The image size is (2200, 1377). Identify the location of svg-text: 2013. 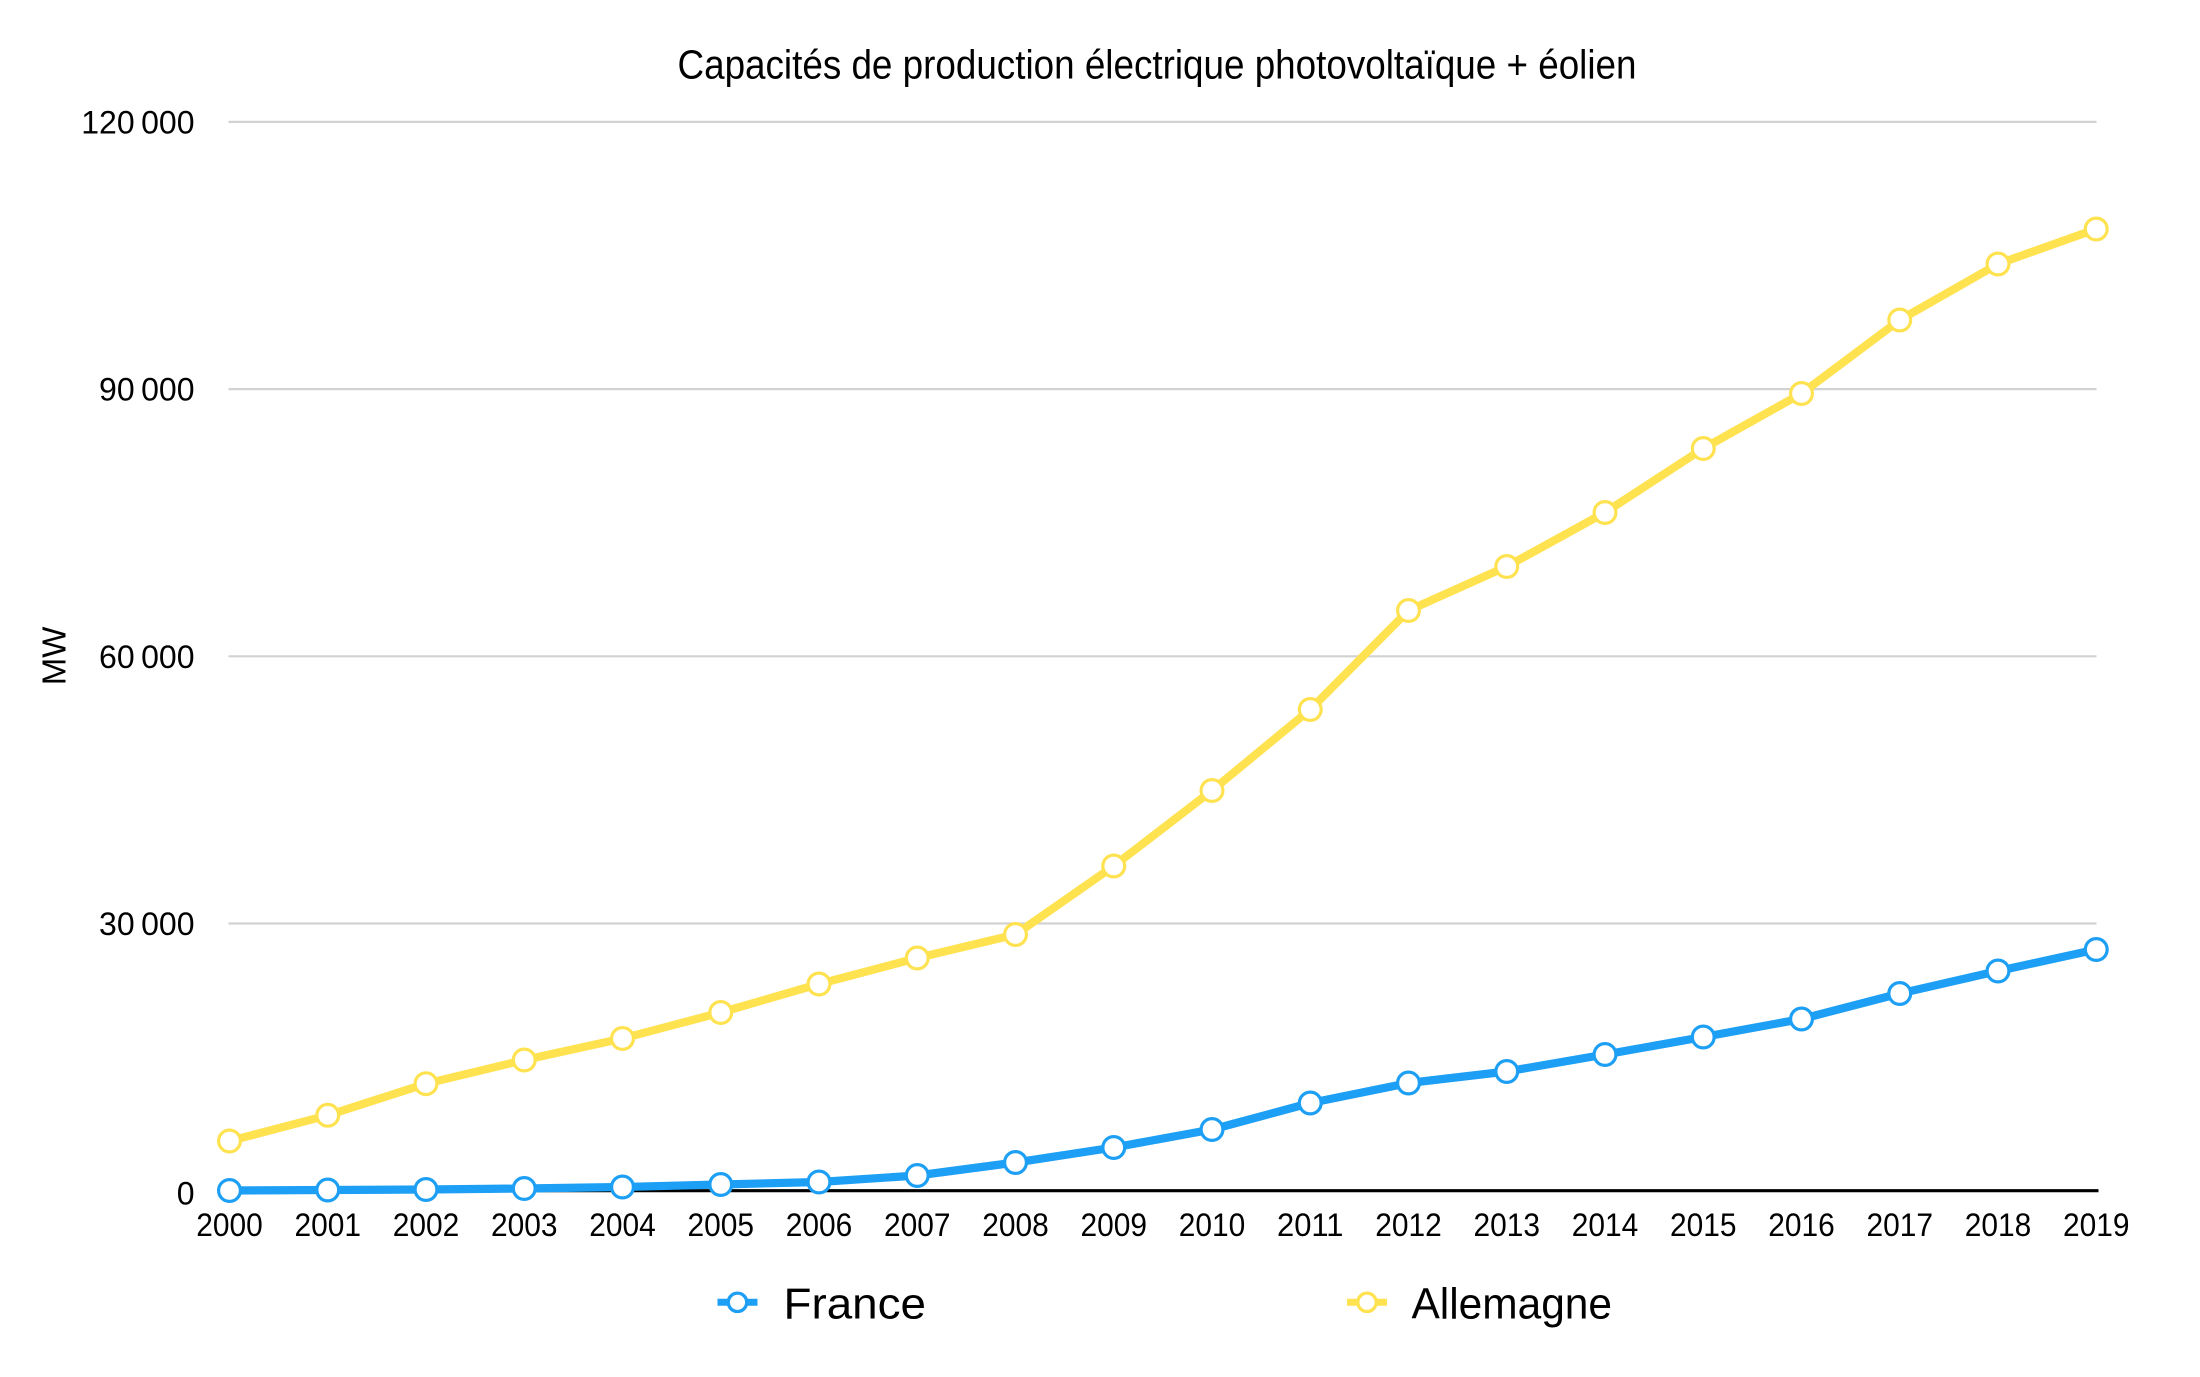
(1507, 1225).